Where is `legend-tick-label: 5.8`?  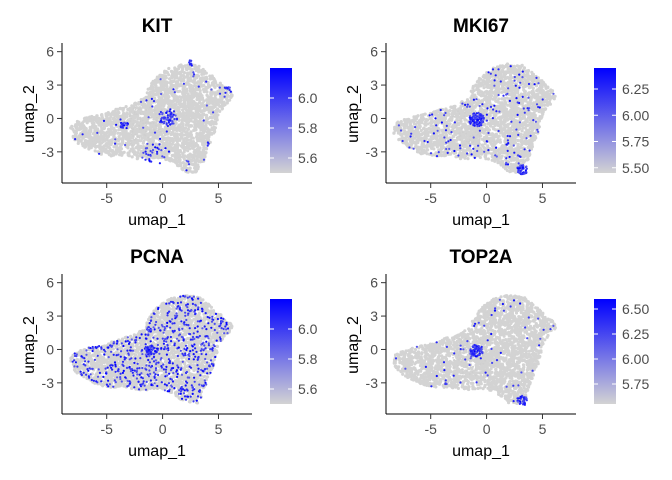
legend-tick-label: 5.8 is located at coordinates (308, 128).